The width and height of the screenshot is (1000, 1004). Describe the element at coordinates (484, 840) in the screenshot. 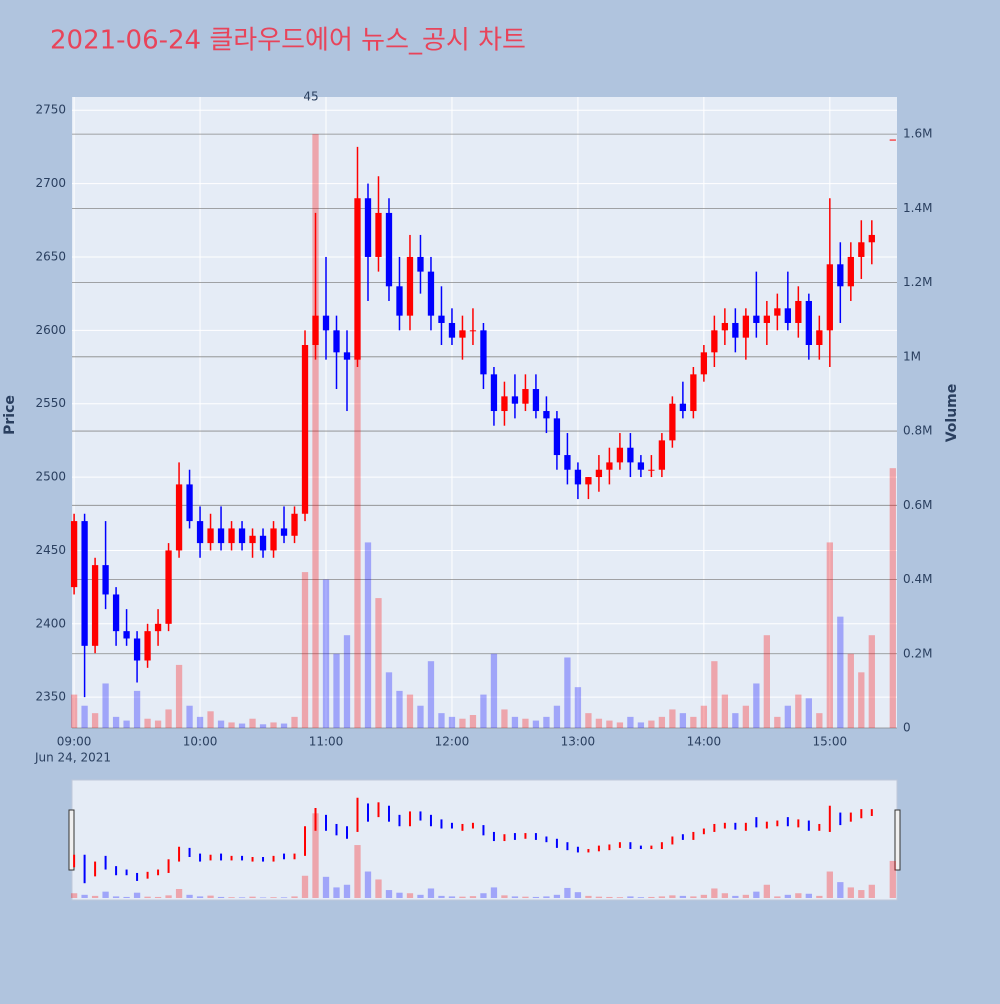

I see `range-slider` at that location.